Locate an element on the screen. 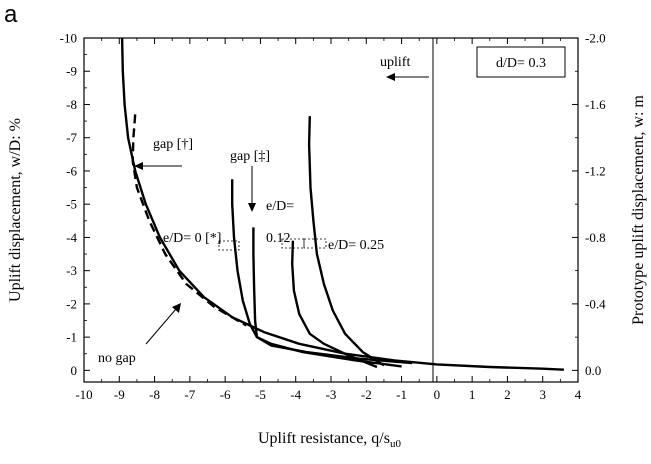 The width and height of the screenshot is (651, 464). x-tick-label: -7 is located at coordinates (189, 394).